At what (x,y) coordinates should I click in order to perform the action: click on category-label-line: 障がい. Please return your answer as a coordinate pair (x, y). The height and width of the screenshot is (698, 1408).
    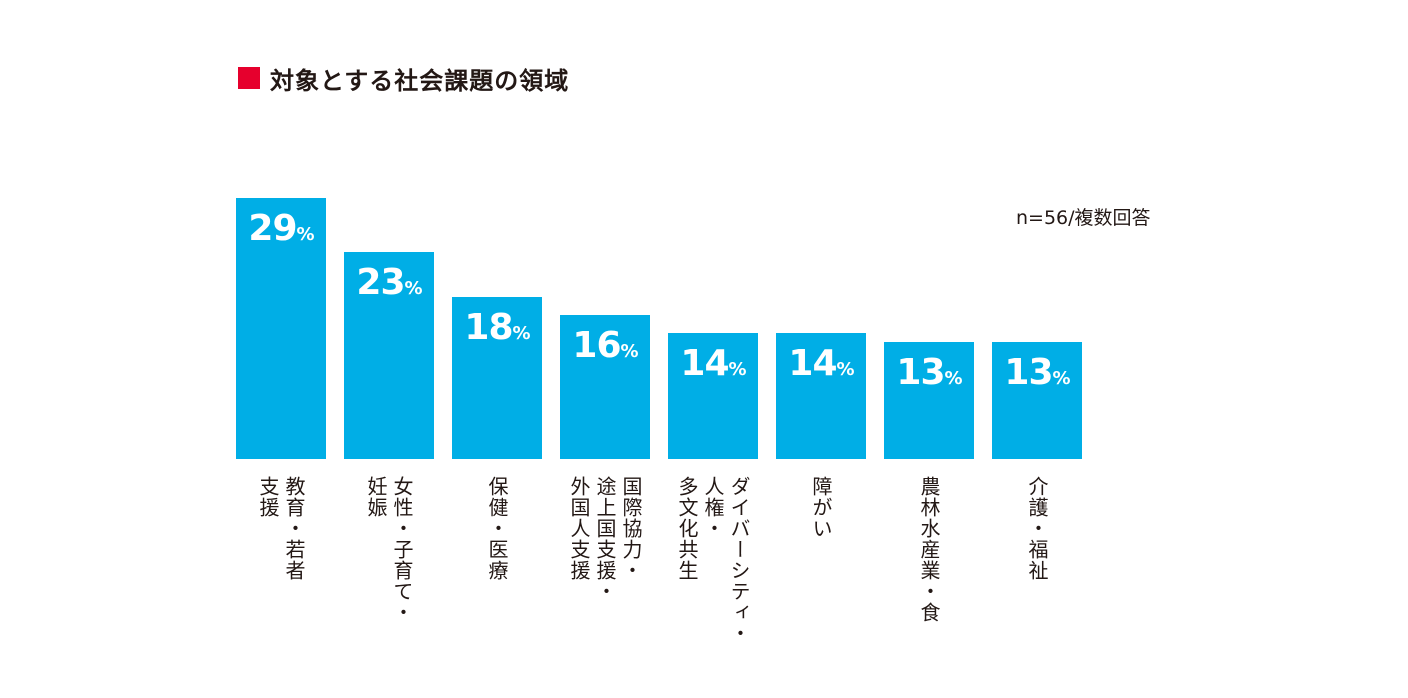
    Looking at the image, I should click on (821, 507).